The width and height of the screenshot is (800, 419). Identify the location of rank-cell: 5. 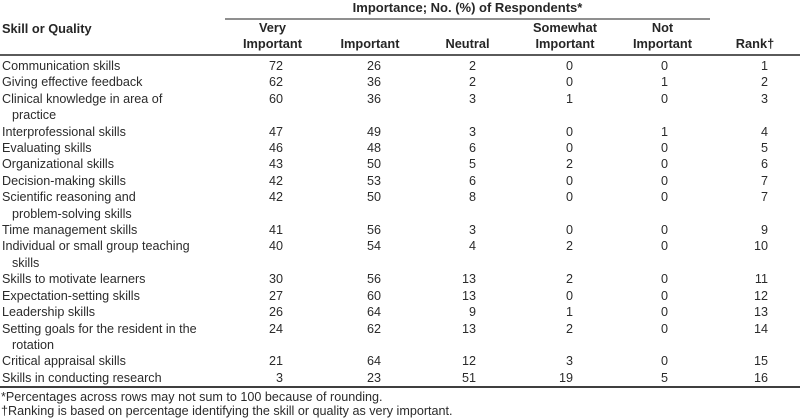
(764, 148).